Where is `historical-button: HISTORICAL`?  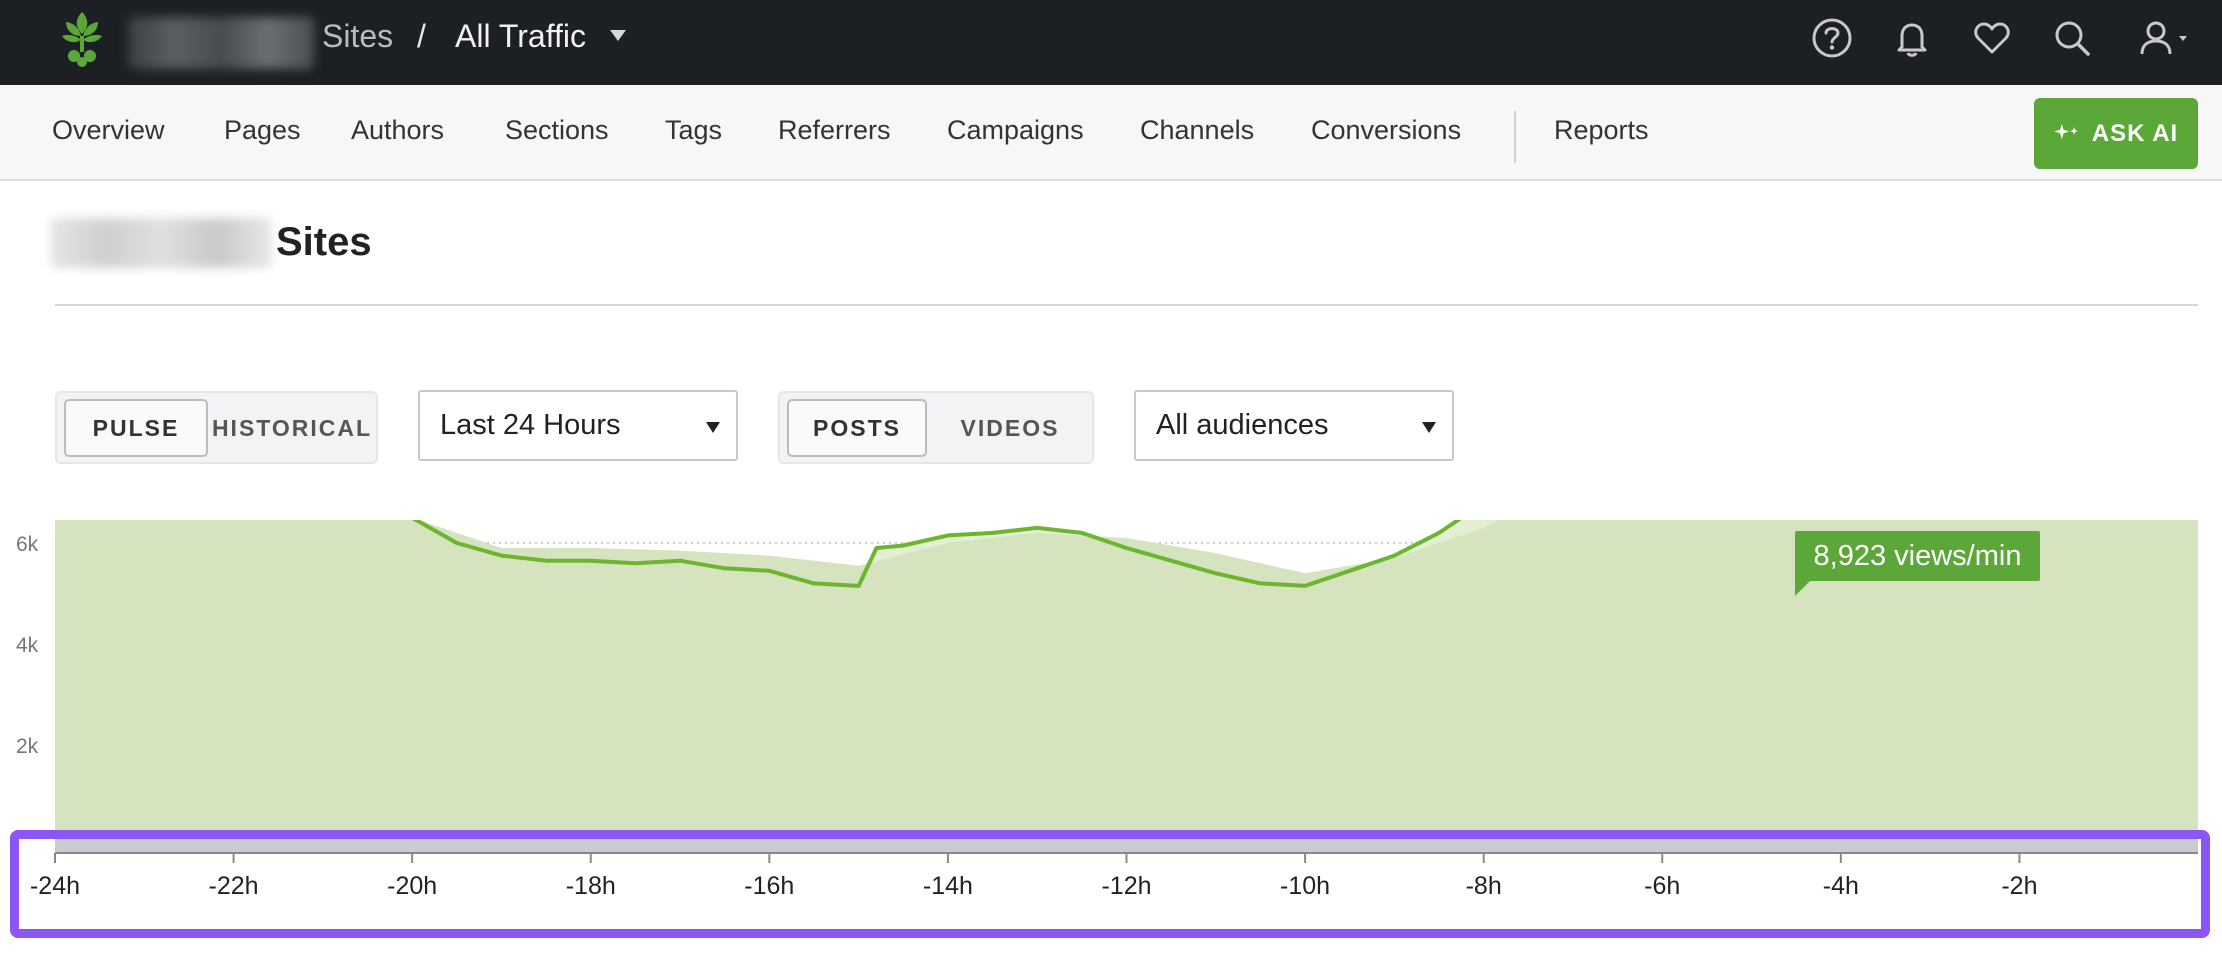
historical-button: HISTORICAL is located at coordinates (292, 427).